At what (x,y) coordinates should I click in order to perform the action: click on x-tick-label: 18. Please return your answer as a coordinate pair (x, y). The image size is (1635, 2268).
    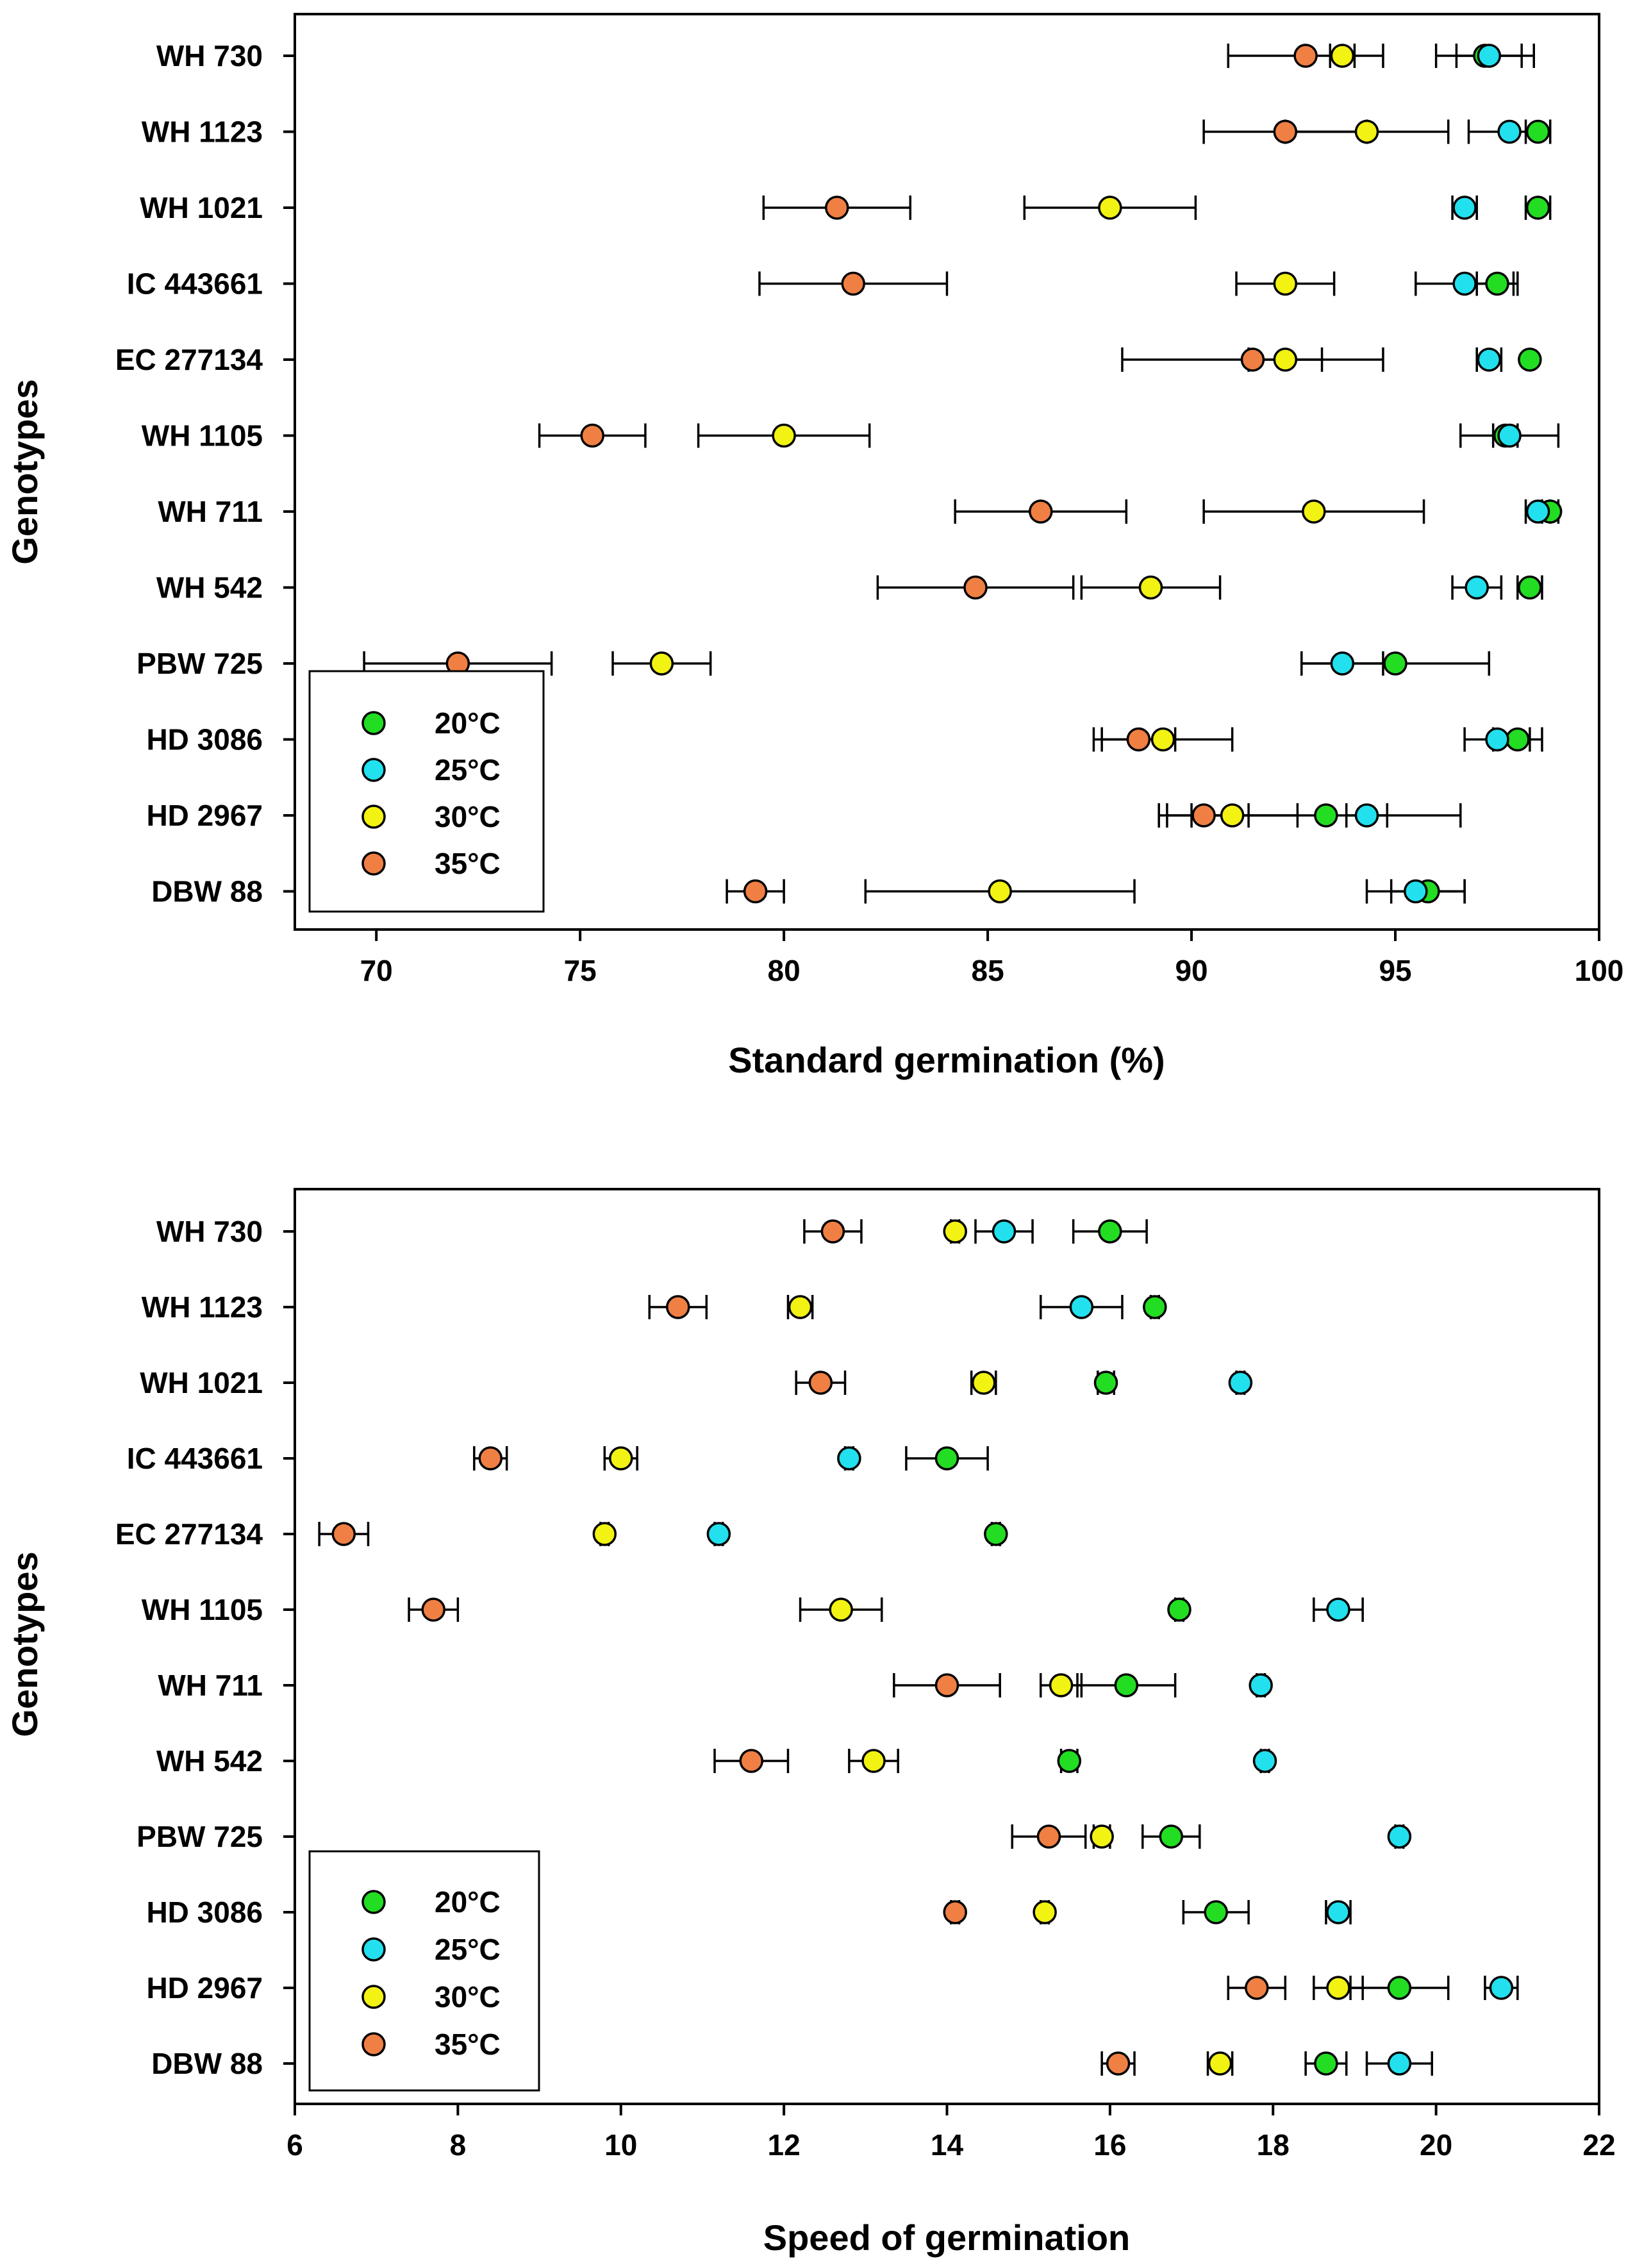
    Looking at the image, I should click on (1273, 2145).